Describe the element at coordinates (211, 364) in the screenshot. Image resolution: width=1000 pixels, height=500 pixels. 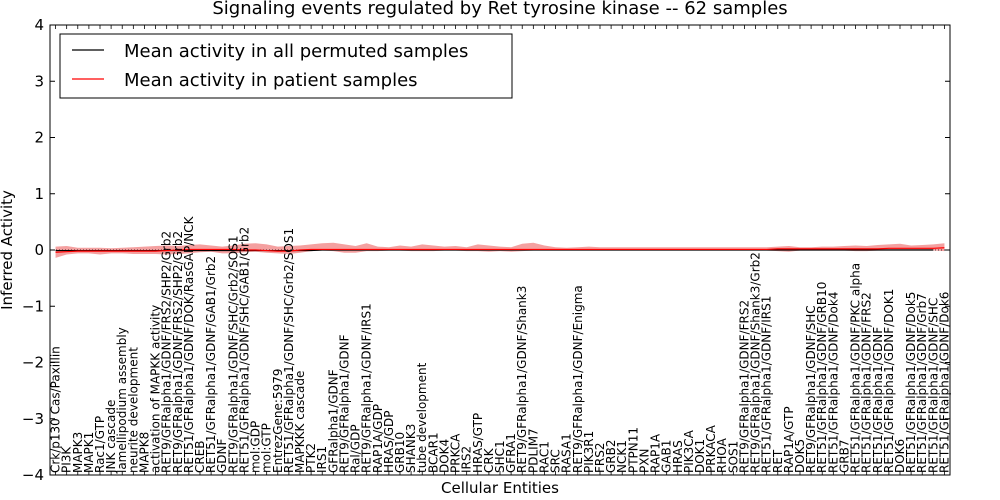
I see `x-tick-label: RET51/GFRalpha1/GDNF/GAB1/Grb2` at that location.